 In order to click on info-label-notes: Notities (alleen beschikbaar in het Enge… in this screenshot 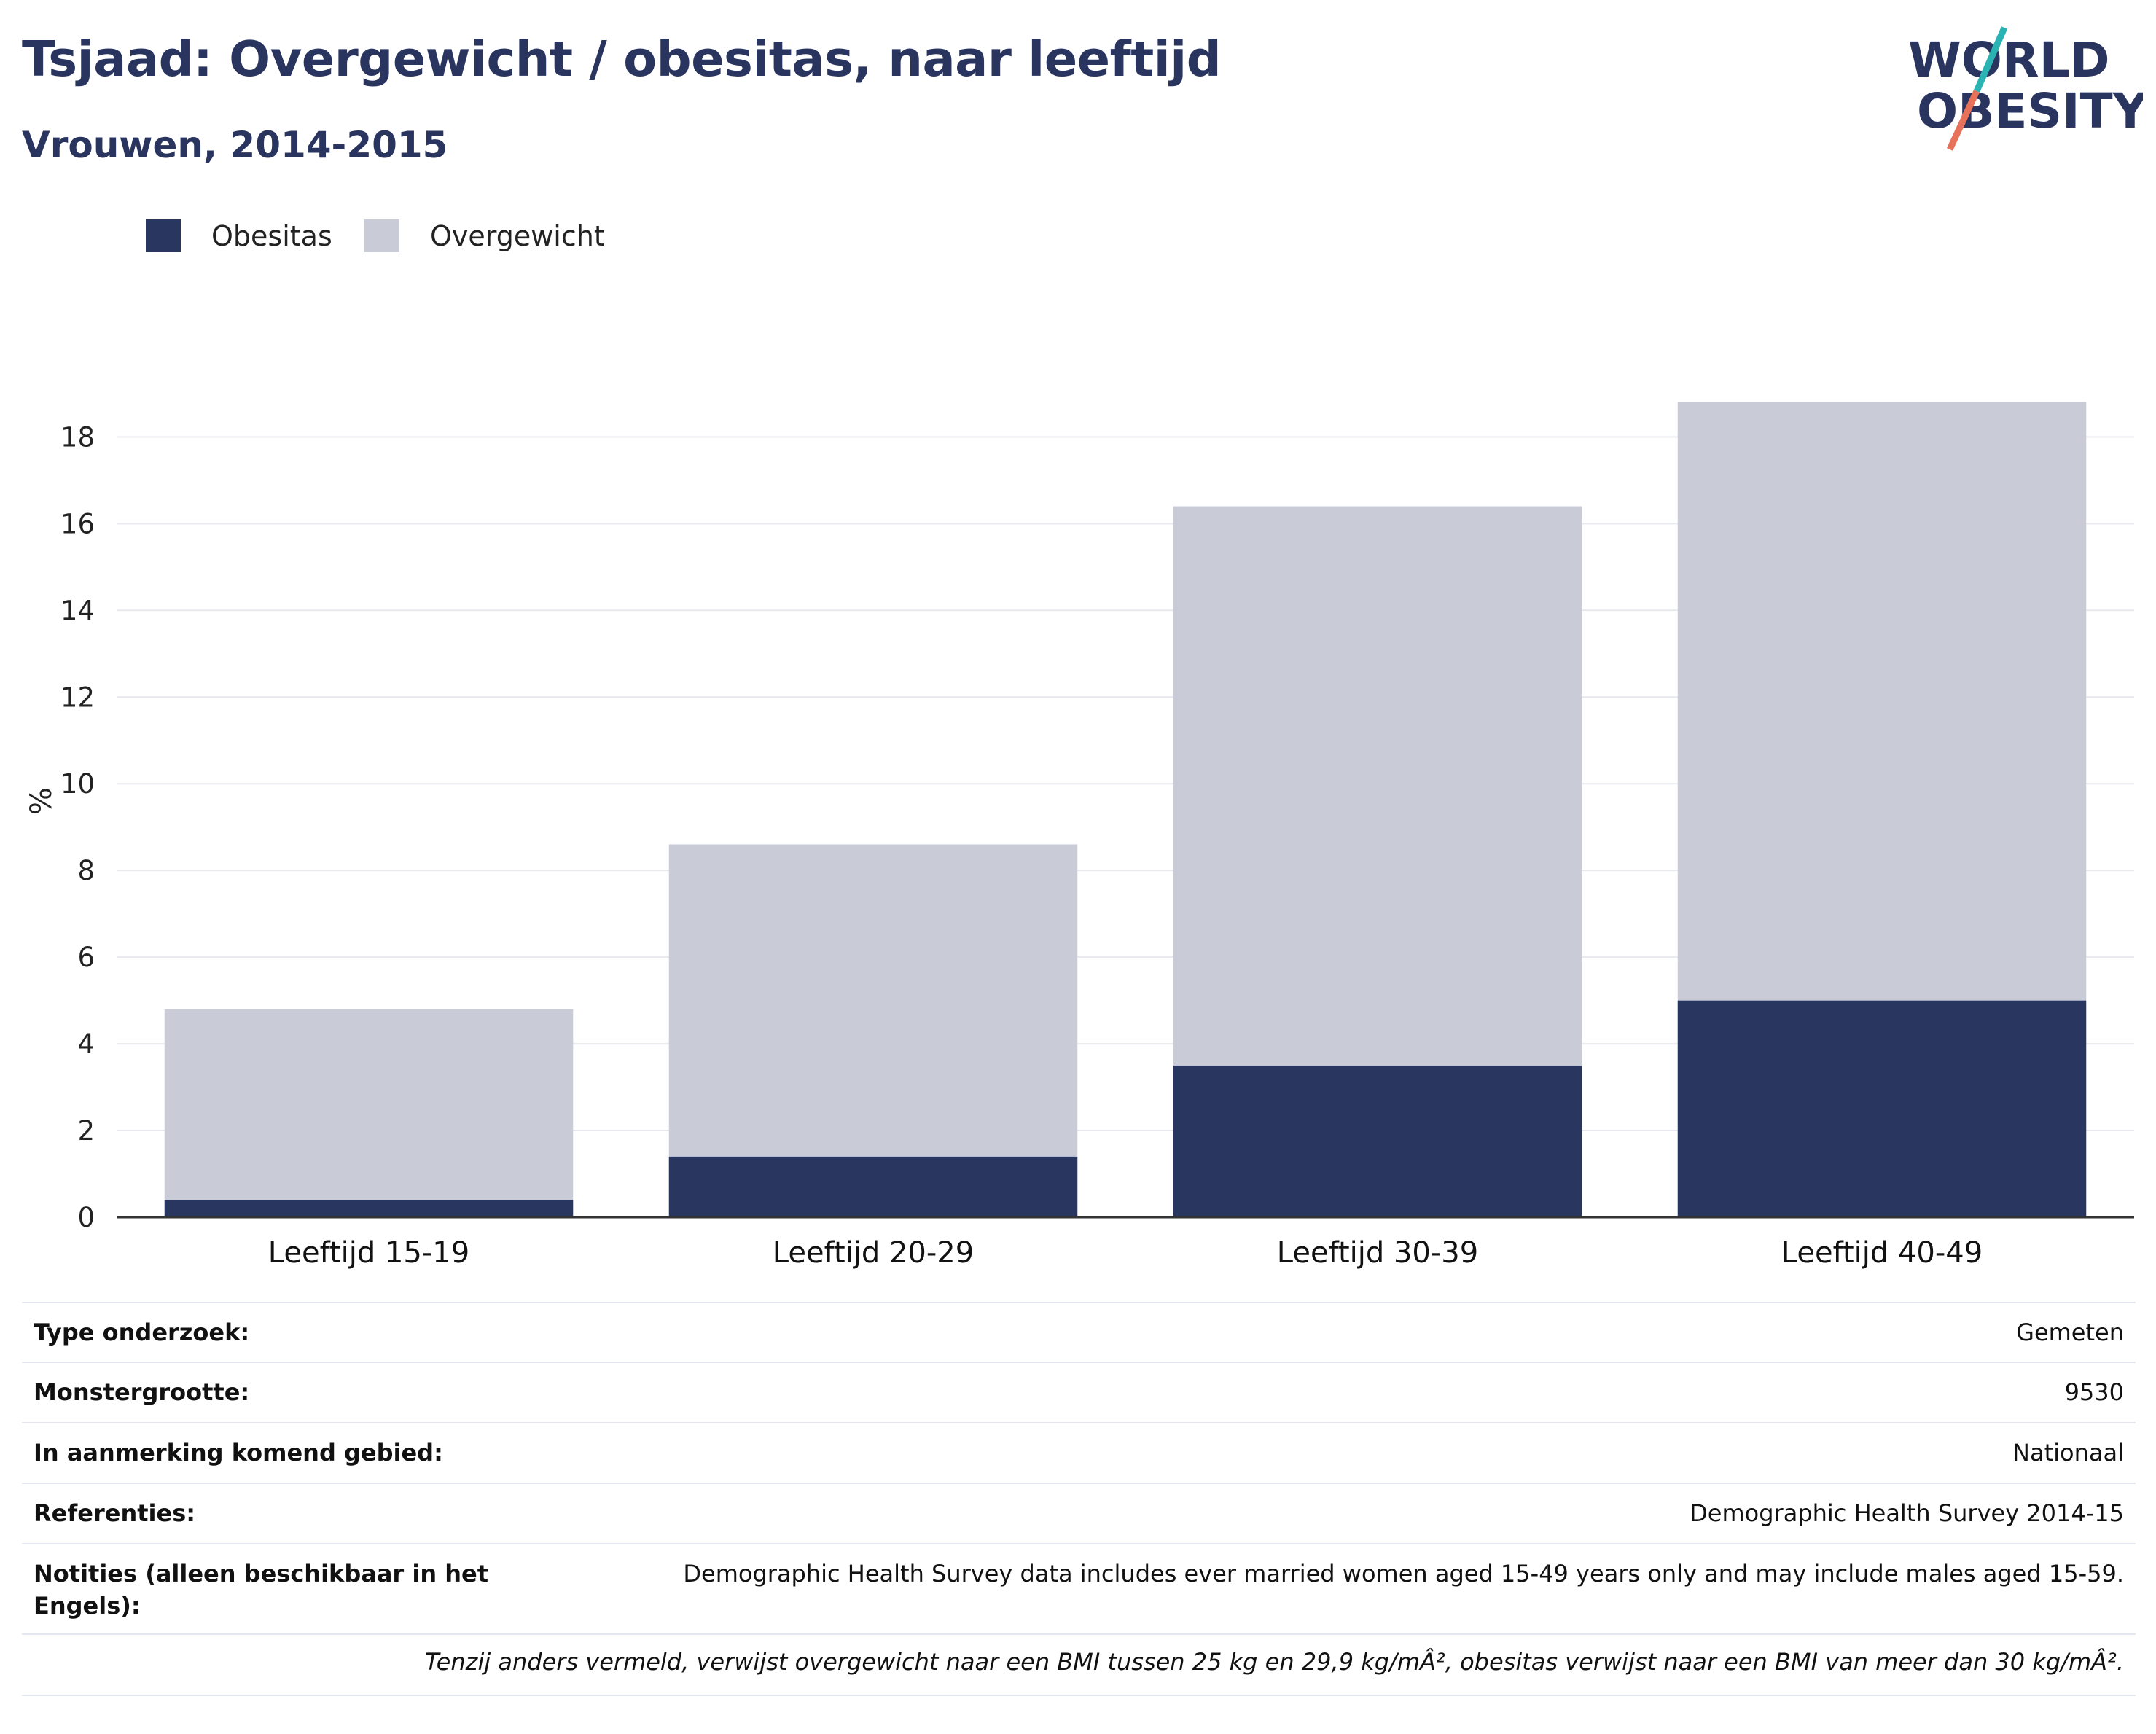, I will do `click(261, 1590)`.